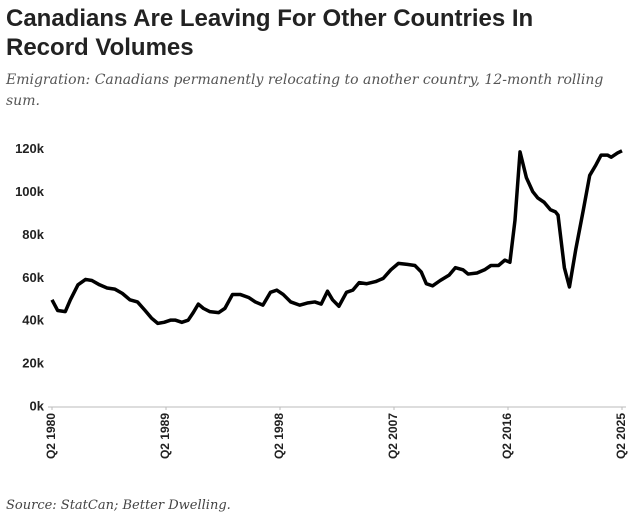  What do you see at coordinates (33, 234) in the screenshot?
I see `y-tick-label: 80k` at bounding box center [33, 234].